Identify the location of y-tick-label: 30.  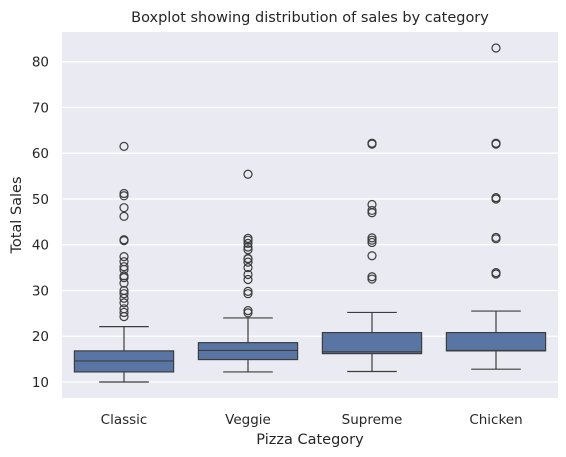
(40, 291).